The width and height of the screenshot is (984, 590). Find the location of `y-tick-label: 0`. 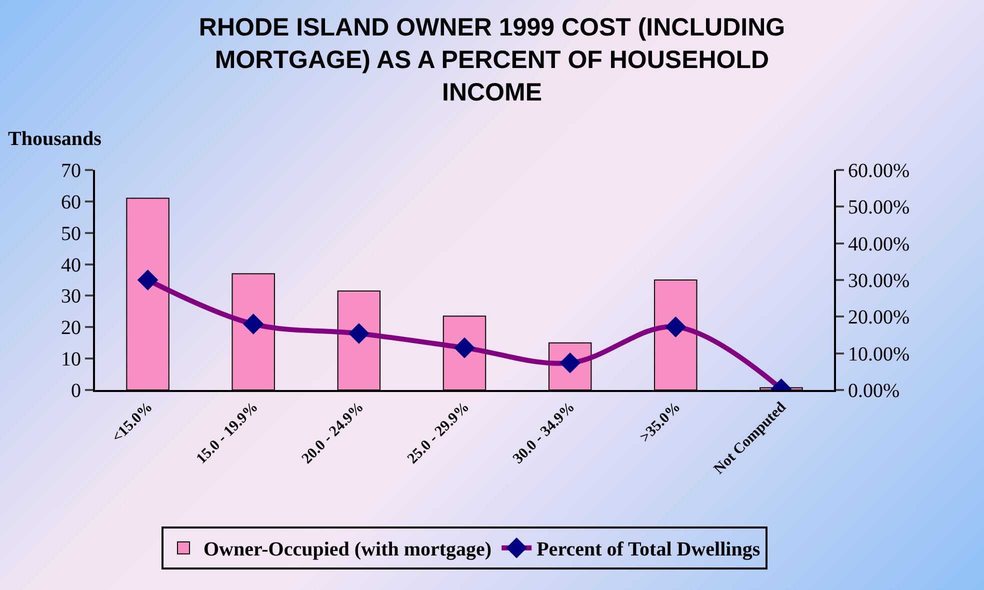

y-tick-label: 0 is located at coordinates (76, 391).